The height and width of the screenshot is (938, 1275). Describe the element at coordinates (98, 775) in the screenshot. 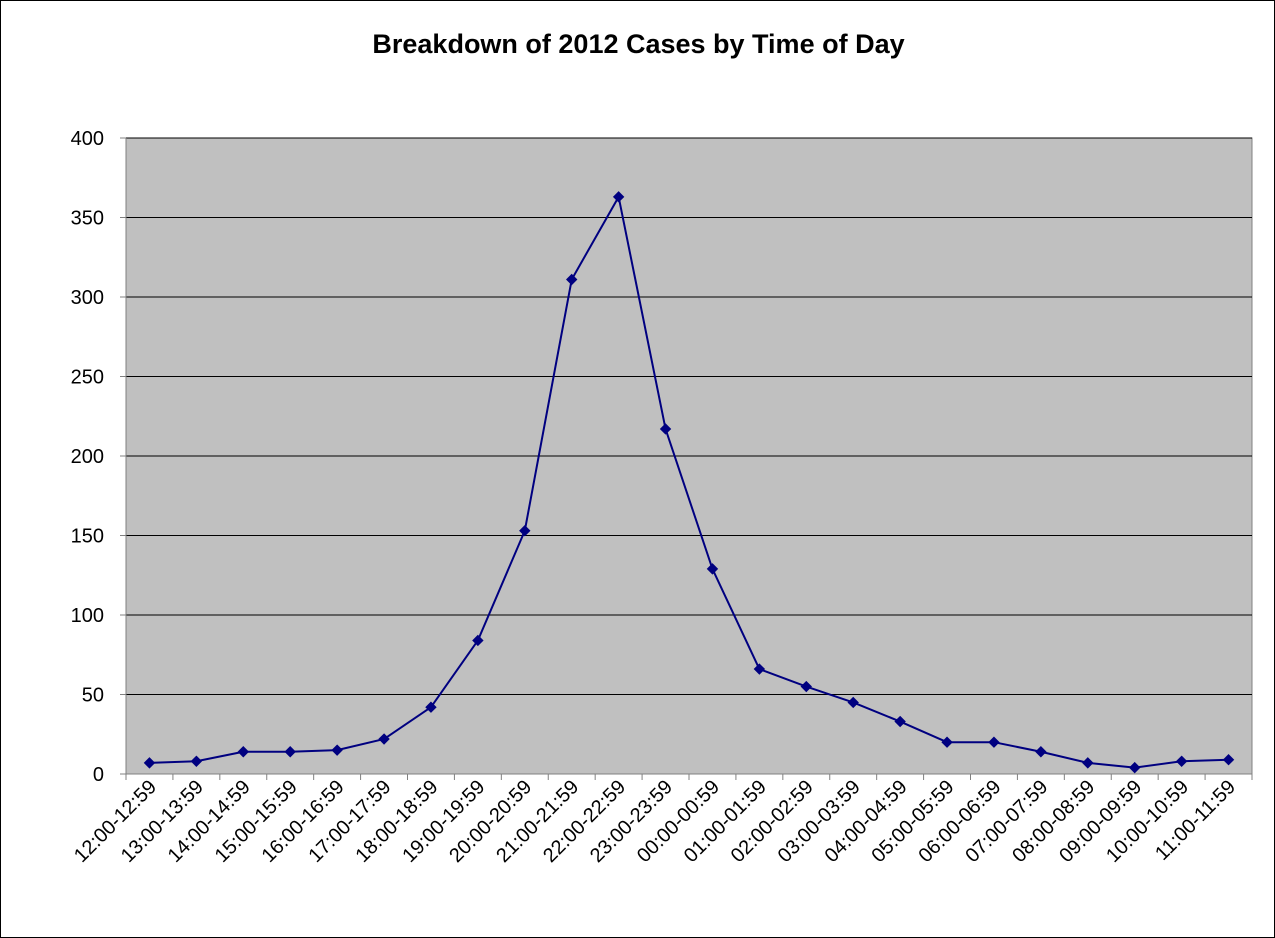

I see `y-tick-label: 0` at that location.